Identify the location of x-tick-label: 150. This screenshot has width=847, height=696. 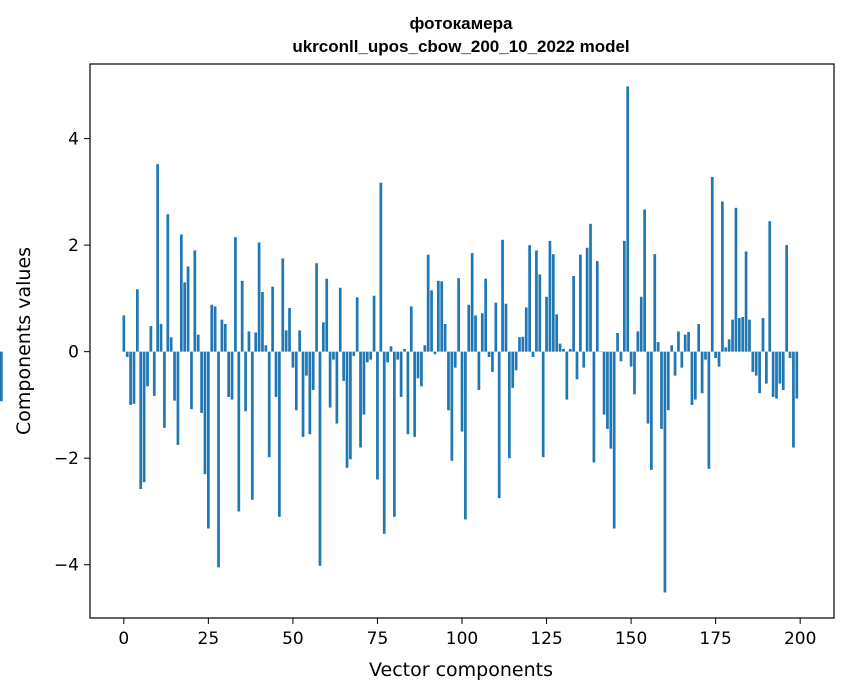
(631, 639).